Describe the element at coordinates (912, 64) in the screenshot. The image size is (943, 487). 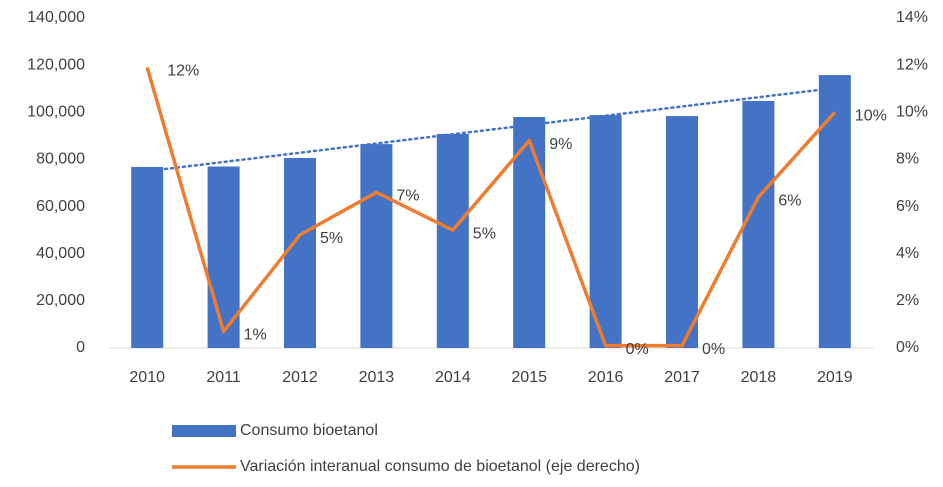
I see `y2-tick-label: 12%` at that location.